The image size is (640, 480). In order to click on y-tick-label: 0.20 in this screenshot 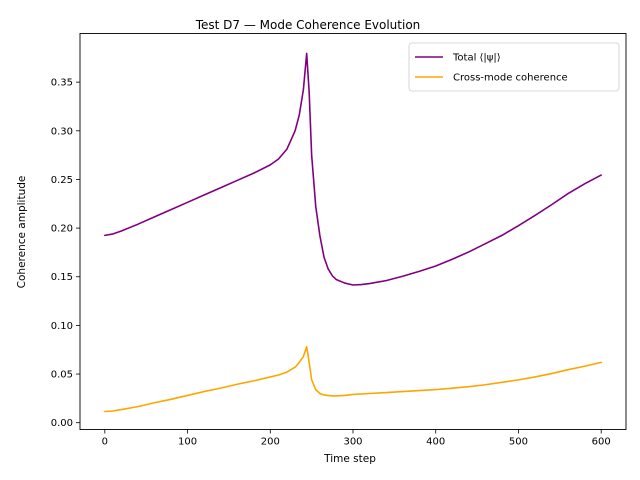, I will do `click(62, 229)`.